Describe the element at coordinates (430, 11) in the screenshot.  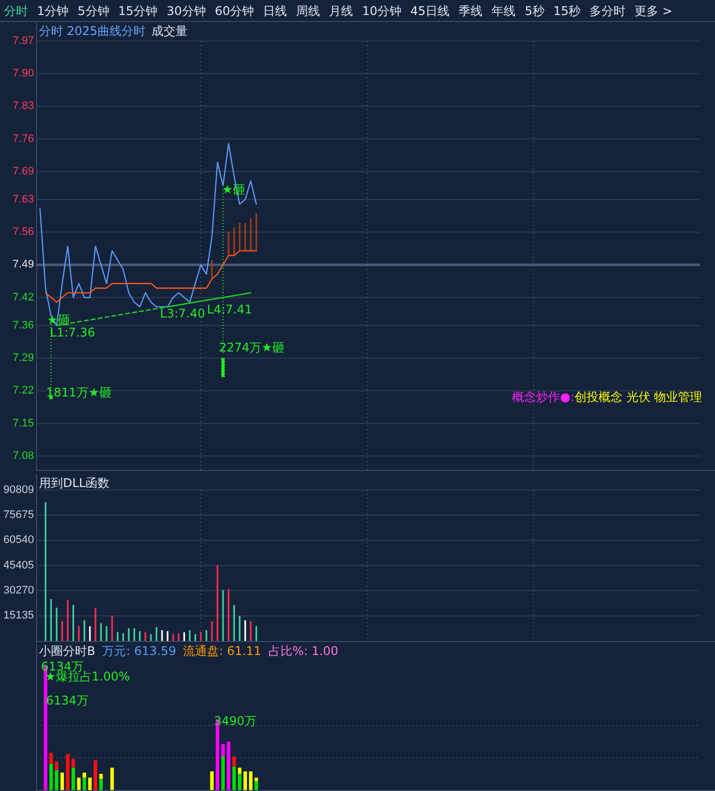
I see `text: 45日线` at that location.